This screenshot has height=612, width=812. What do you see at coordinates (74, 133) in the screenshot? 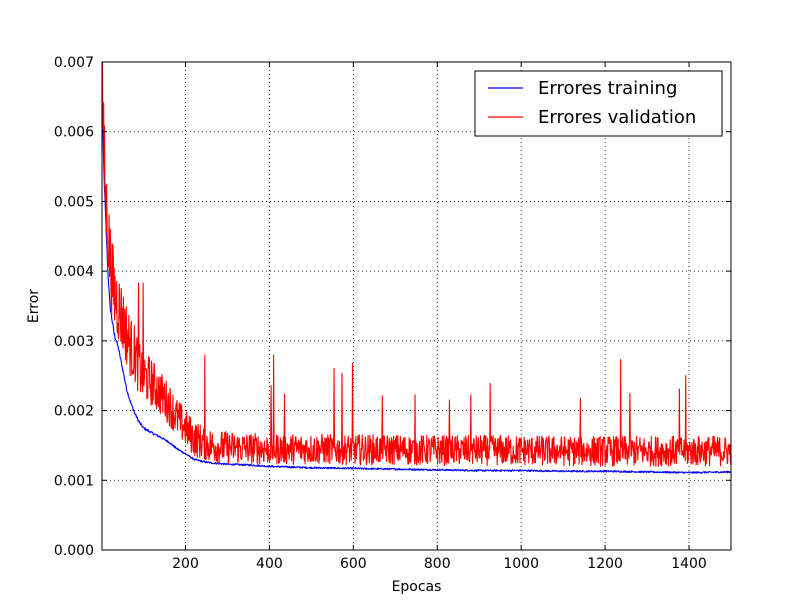
I see `y-tick-label: 0.006` at bounding box center [74, 133].